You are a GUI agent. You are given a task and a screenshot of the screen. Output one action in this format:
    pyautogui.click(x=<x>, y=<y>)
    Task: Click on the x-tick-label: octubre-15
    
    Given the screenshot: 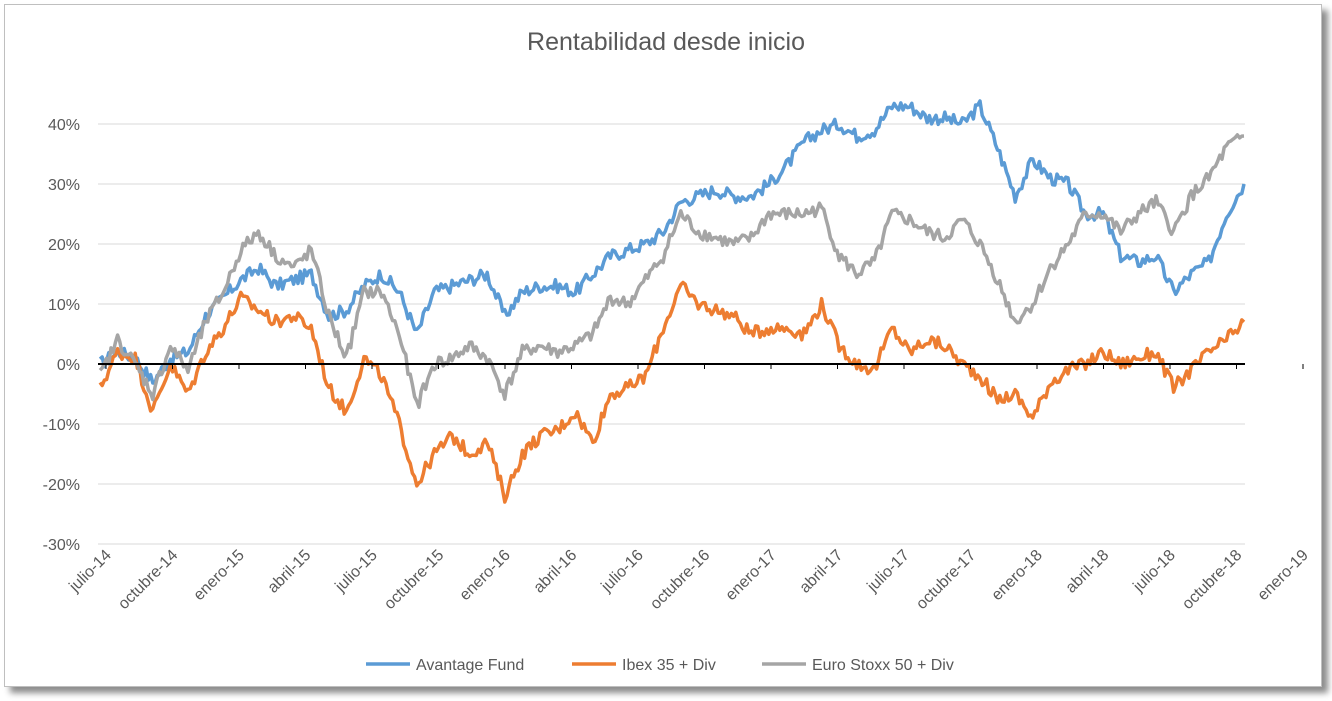 What is the action you would take?
    pyautogui.click(x=414, y=580)
    